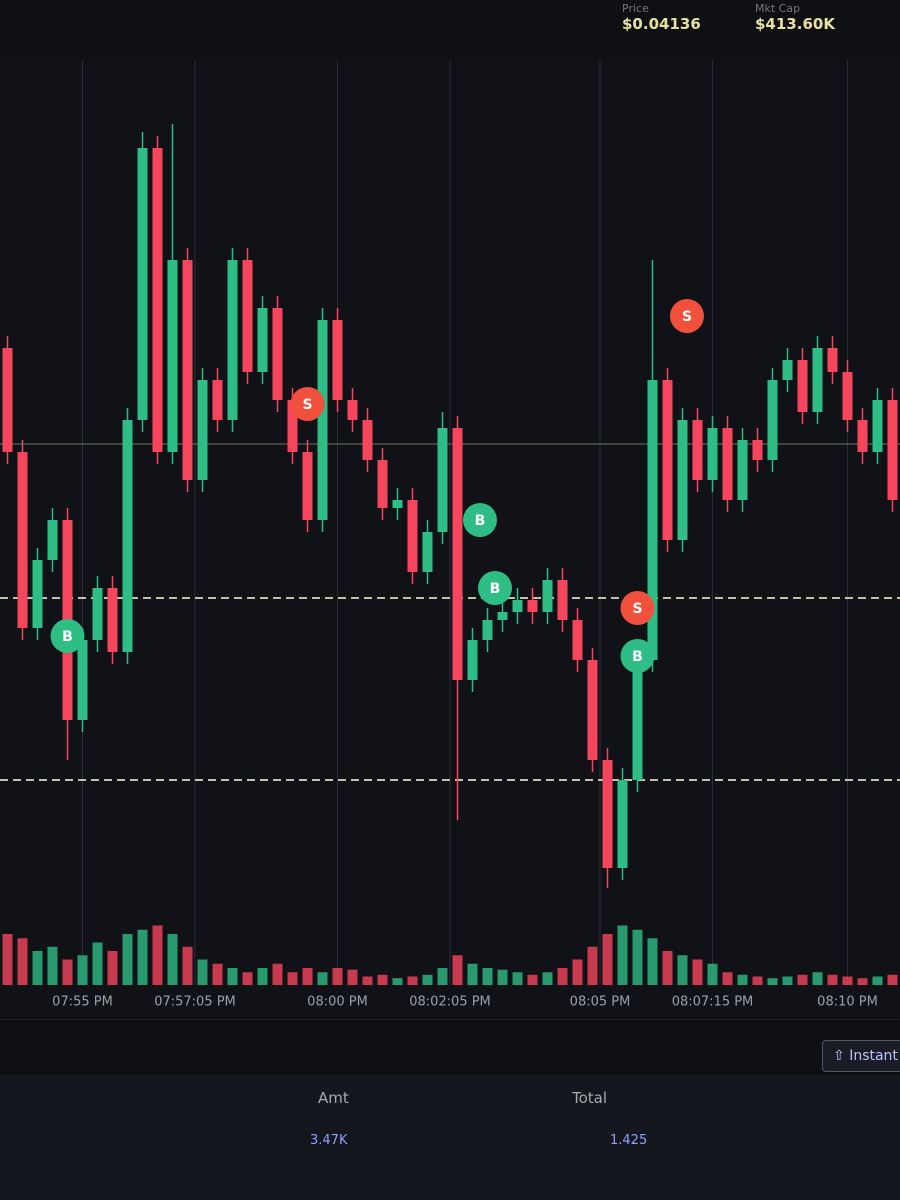  Describe the element at coordinates (329, 1140) in the screenshot. I see `table-cell: 3.47K` at that location.